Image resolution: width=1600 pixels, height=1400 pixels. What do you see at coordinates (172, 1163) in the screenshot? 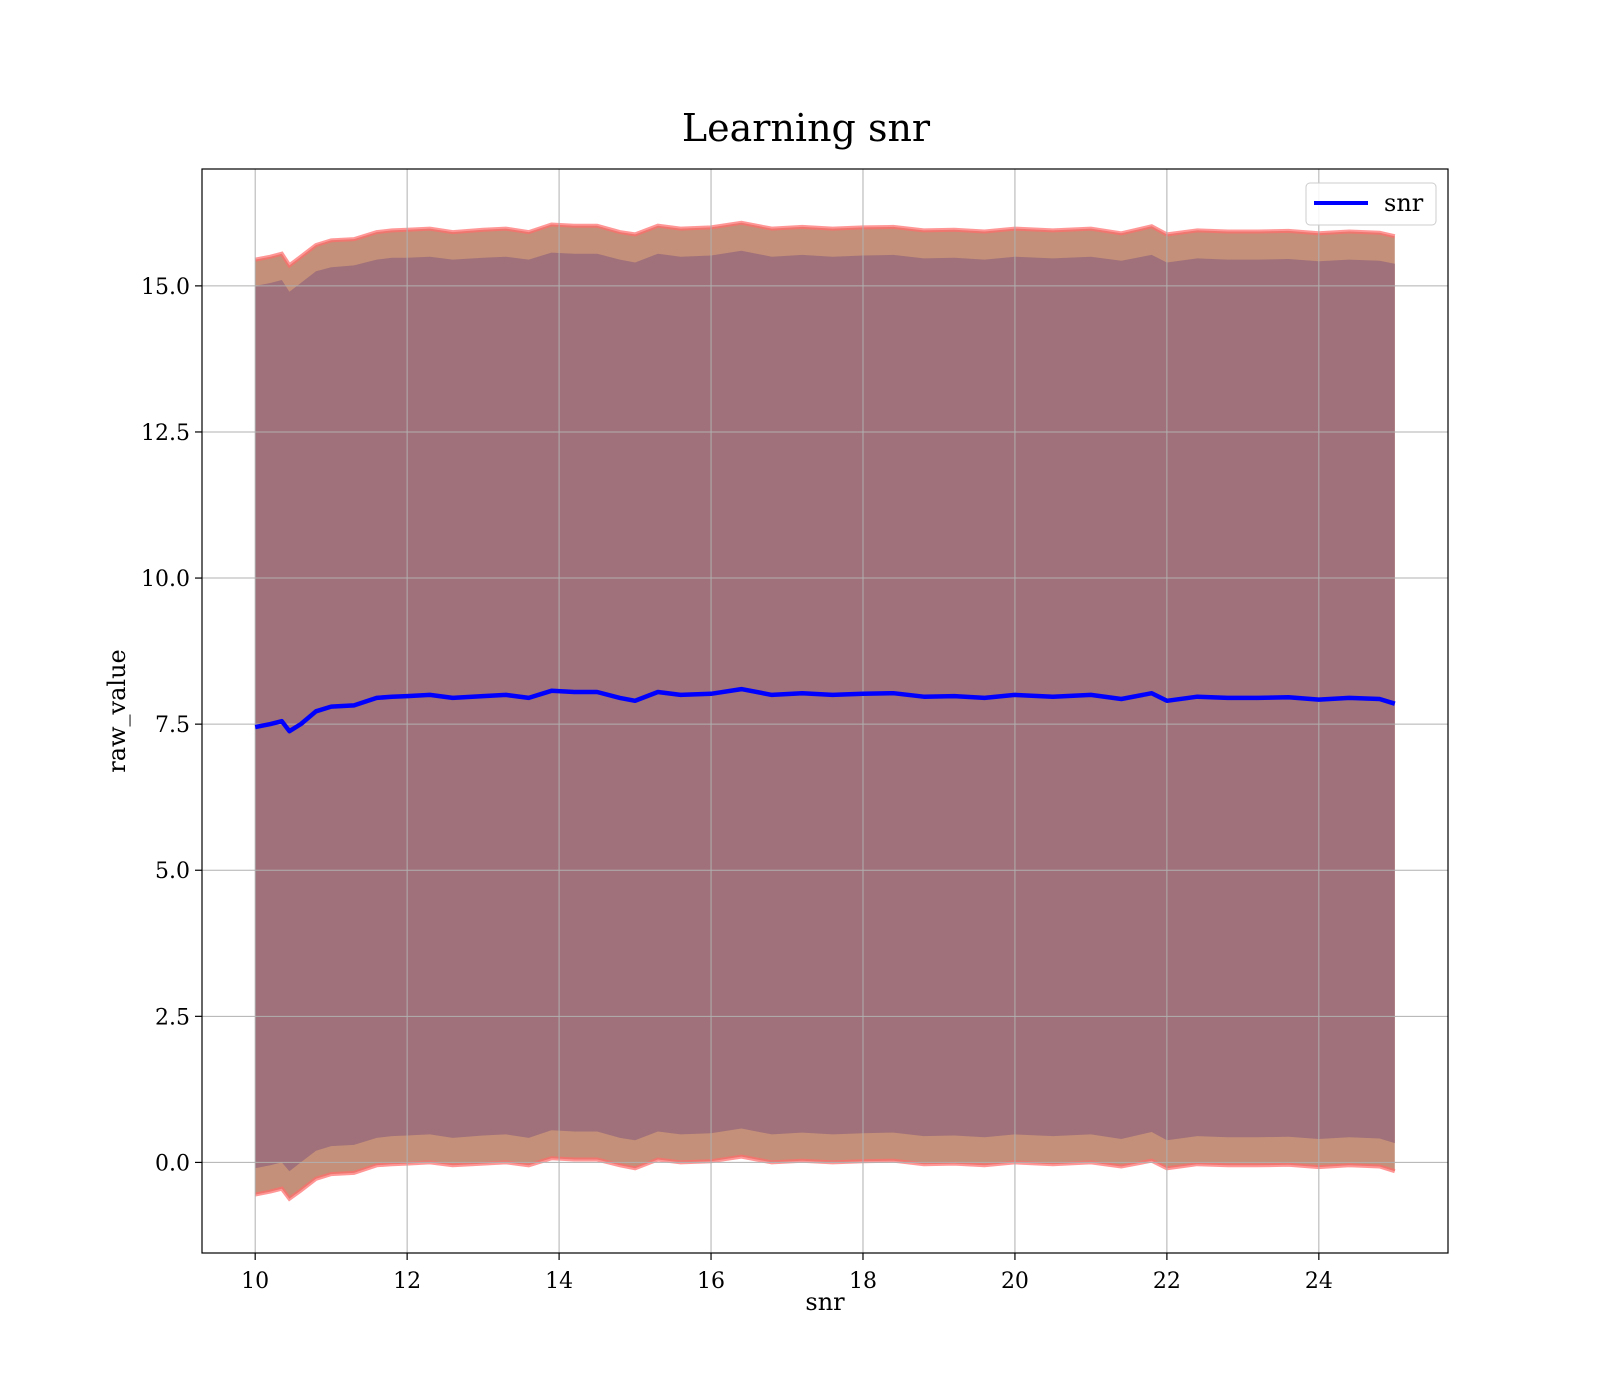
I see `y-tick-label: 0.0` at bounding box center [172, 1163].